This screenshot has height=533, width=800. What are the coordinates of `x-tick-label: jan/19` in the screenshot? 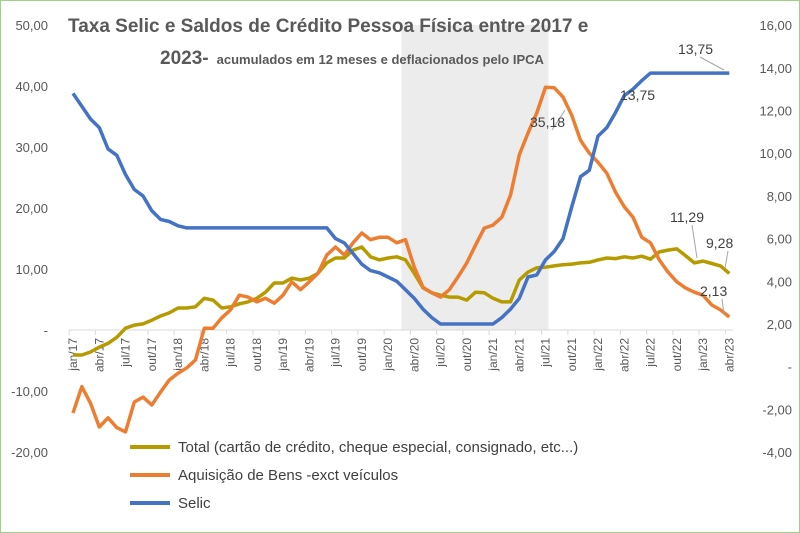 It's located at (283, 355).